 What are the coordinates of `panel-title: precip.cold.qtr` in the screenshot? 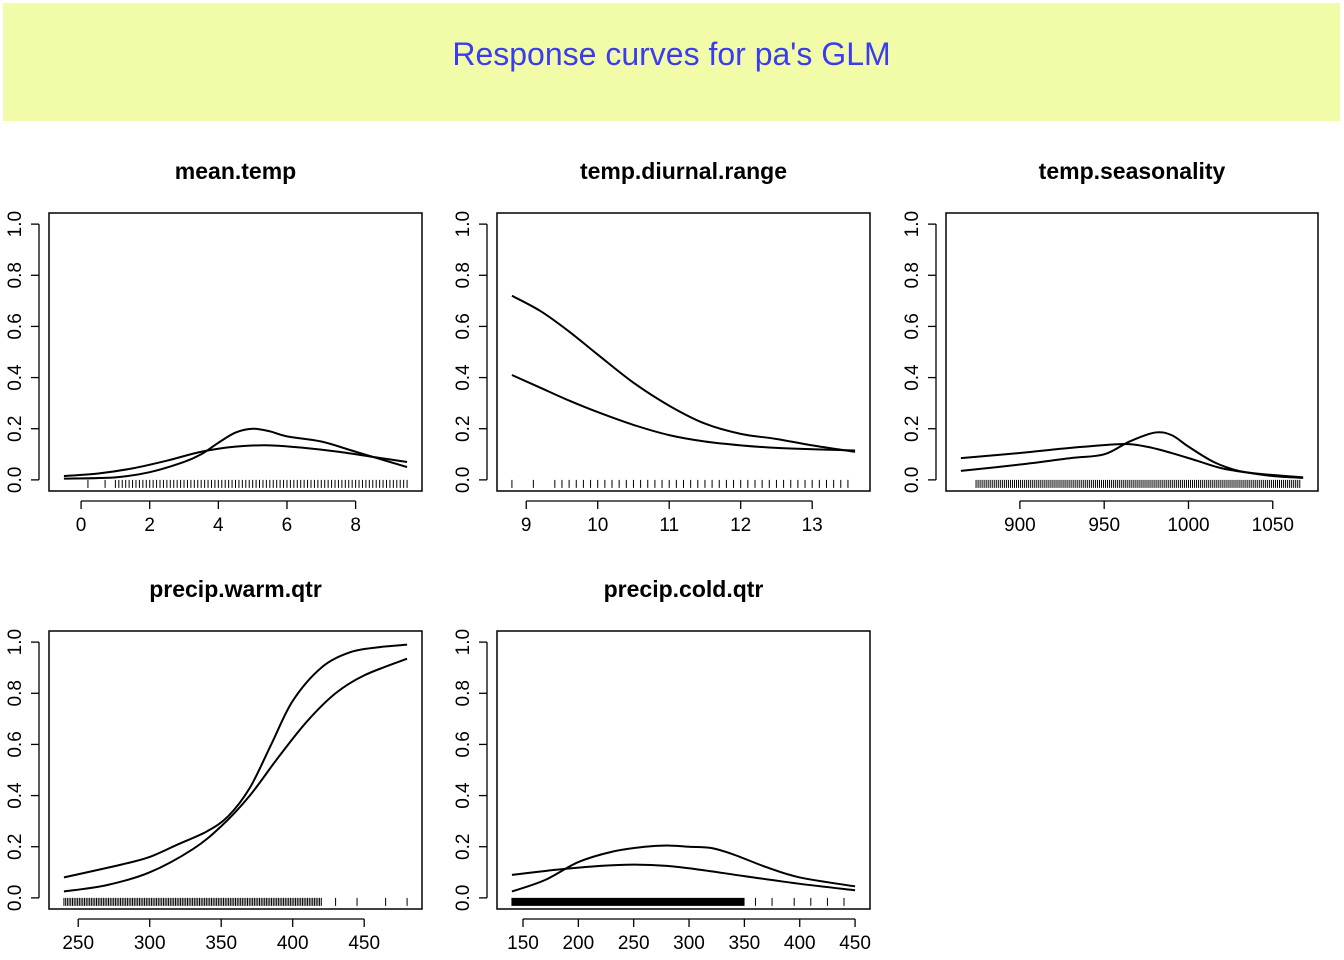 It's located at (684, 589).